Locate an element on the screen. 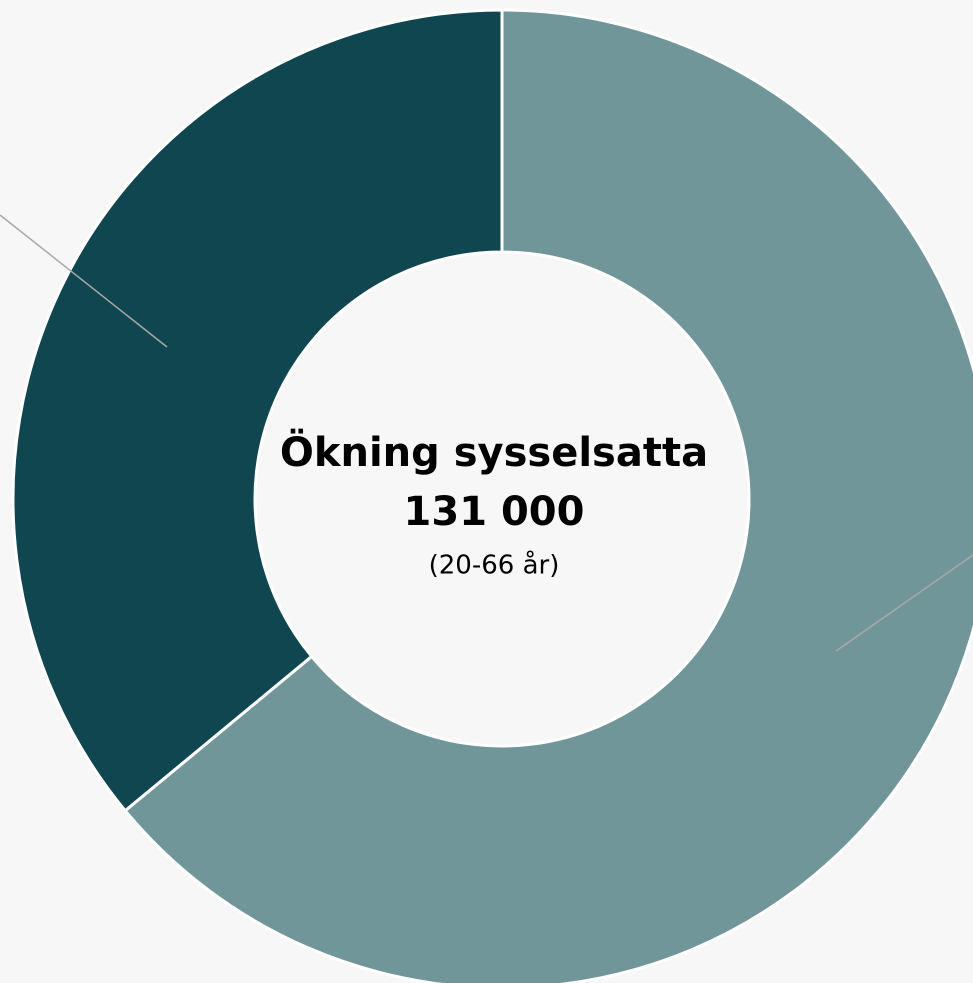  center-value: 131 000 is located at coordinates (494, 512).